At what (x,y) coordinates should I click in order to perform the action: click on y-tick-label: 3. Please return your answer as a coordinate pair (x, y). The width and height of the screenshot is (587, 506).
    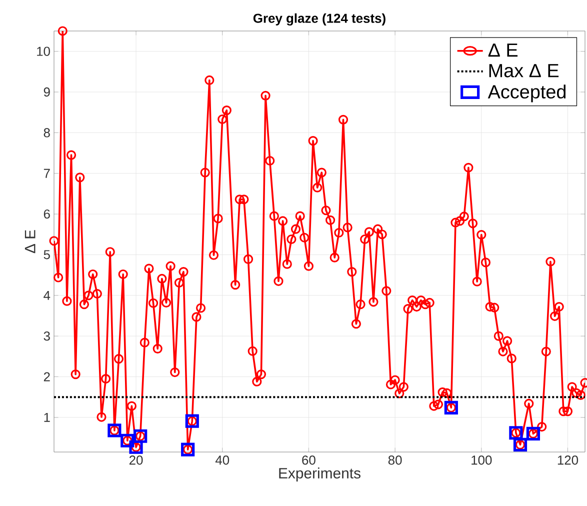
    Looking at the image, I should click on (47, 336).